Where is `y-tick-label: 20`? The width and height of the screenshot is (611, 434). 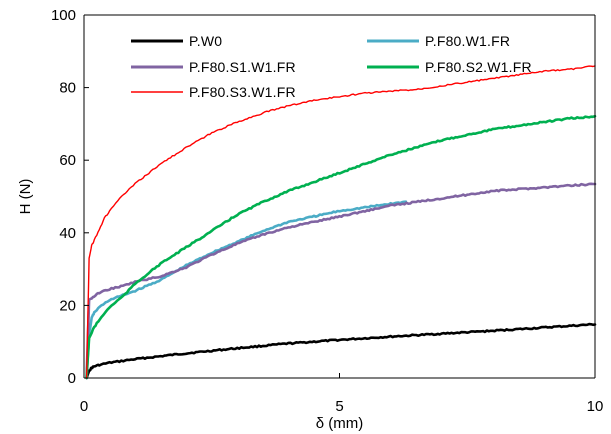 y-tick-label: 20 is located at coordinates (67, 305).